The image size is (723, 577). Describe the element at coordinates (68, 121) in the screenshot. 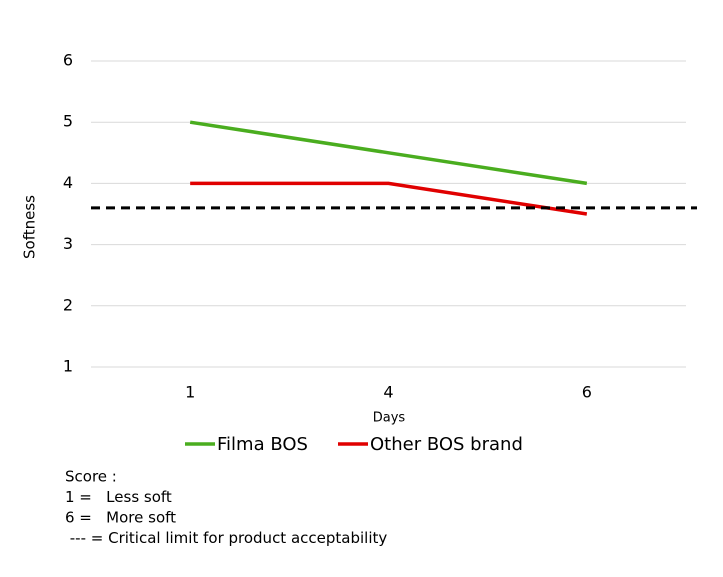

I see `y-tick-label: 5` at that location.